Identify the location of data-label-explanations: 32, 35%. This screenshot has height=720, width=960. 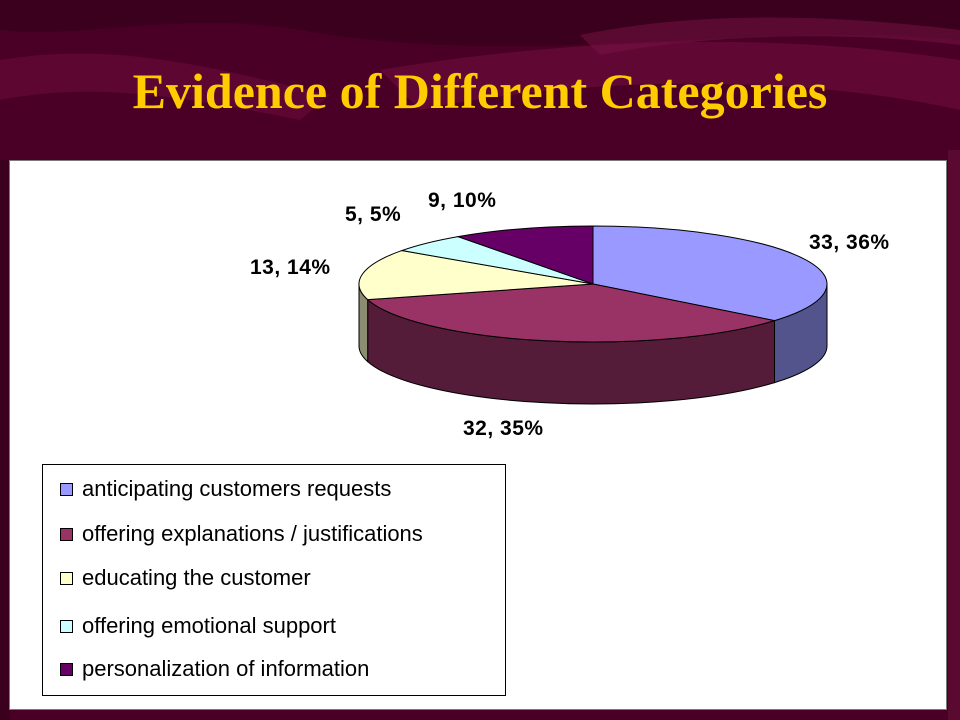
(503, 428).